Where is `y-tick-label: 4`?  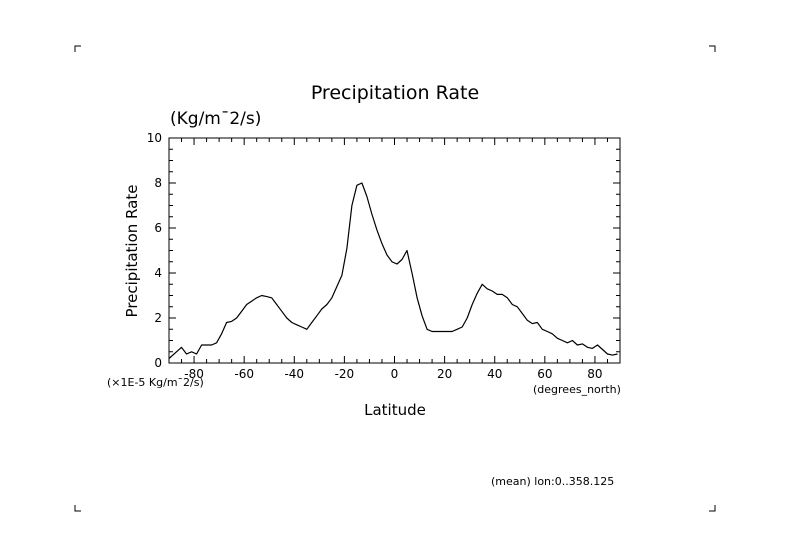
y-tick-label: 4 is located at coordinates (158, 273).